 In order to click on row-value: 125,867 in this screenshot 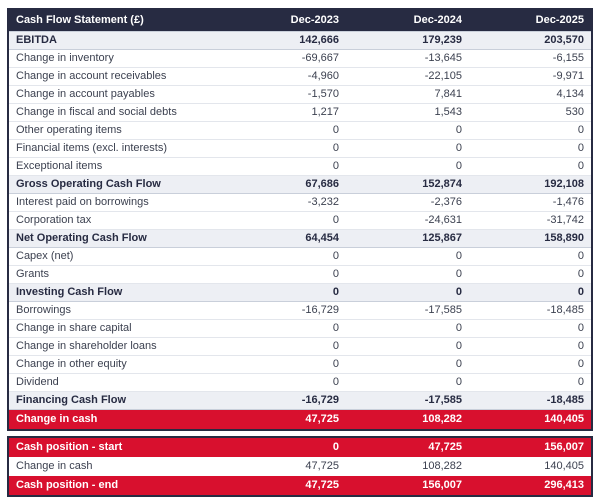, I will do `click(407, 238)`.